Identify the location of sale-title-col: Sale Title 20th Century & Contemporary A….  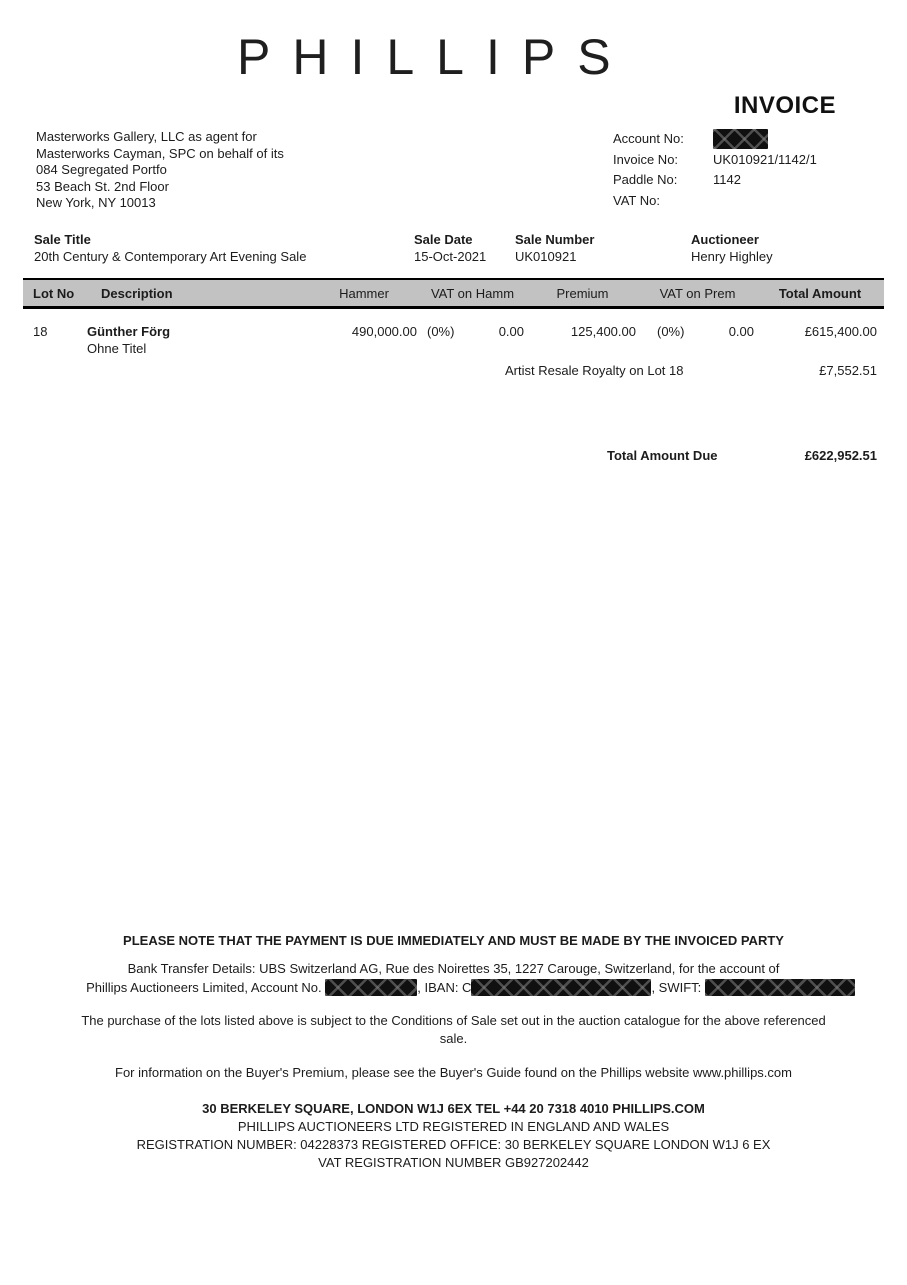
(224, 248).